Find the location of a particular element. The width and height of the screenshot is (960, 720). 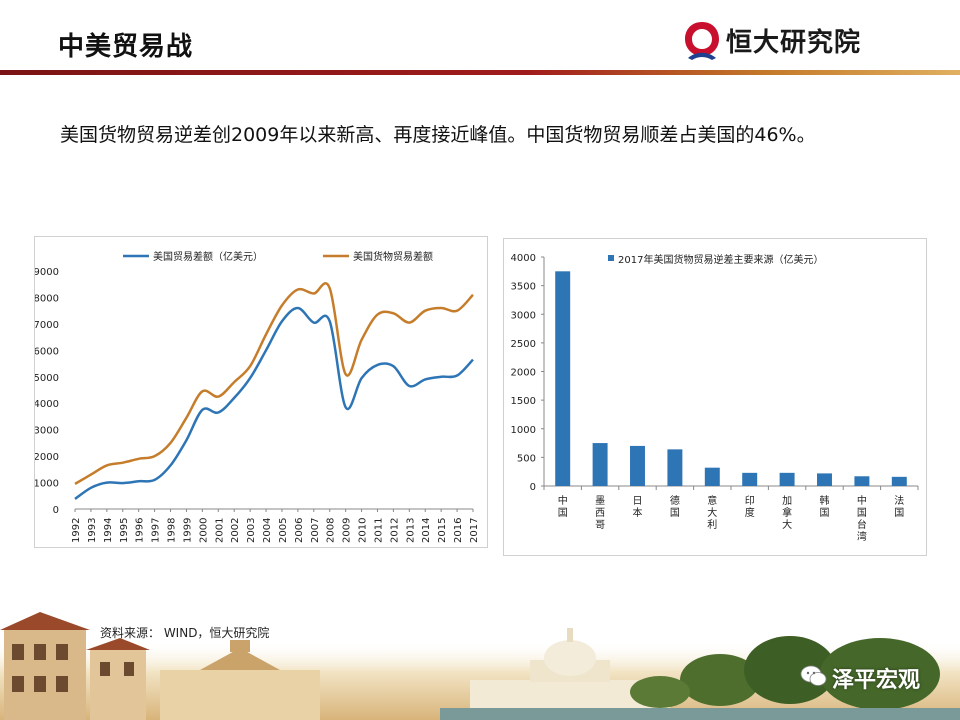

x-tick-label: 1997 is located at coordinates (156, 530).